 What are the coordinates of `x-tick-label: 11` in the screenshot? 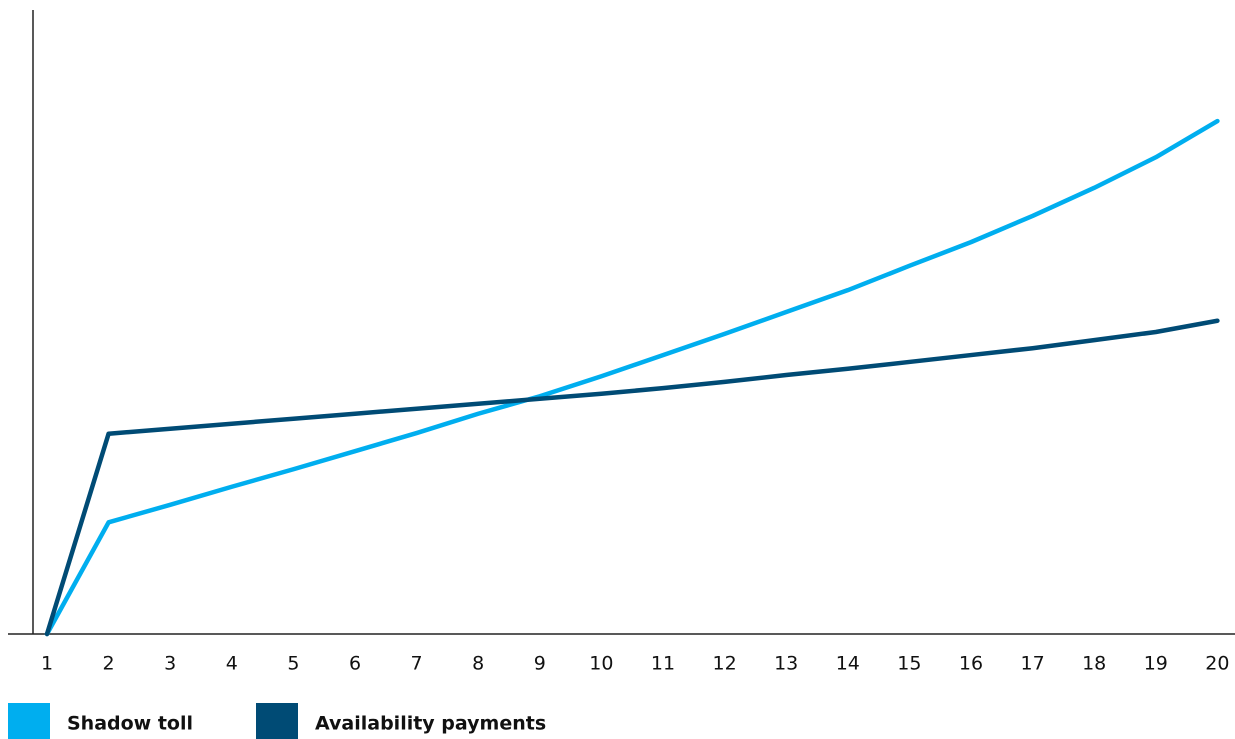 It's located at (663, 664).